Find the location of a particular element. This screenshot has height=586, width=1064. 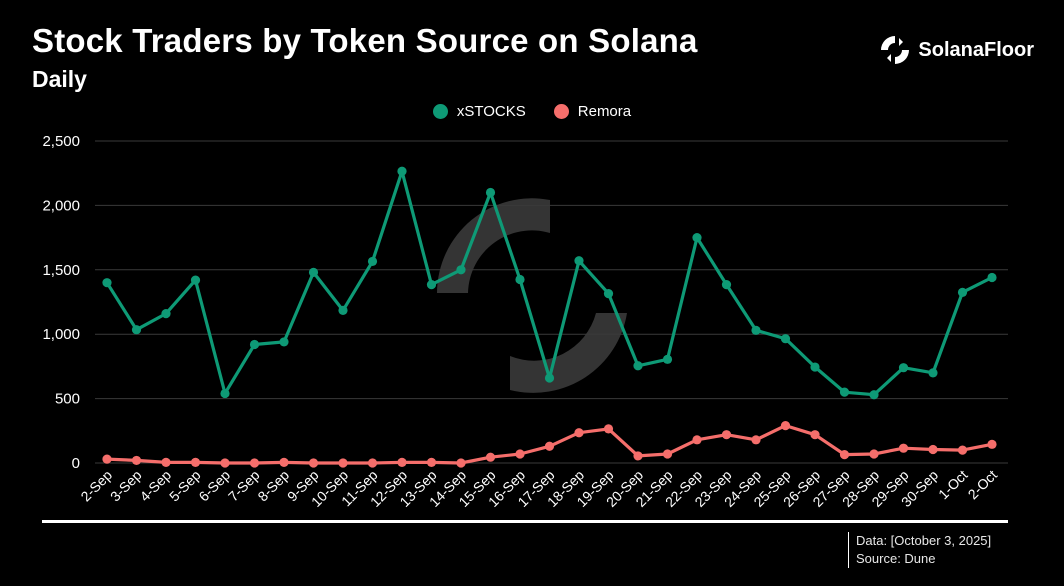

data-source: Source: Dune is located at coordinates (896, 558).